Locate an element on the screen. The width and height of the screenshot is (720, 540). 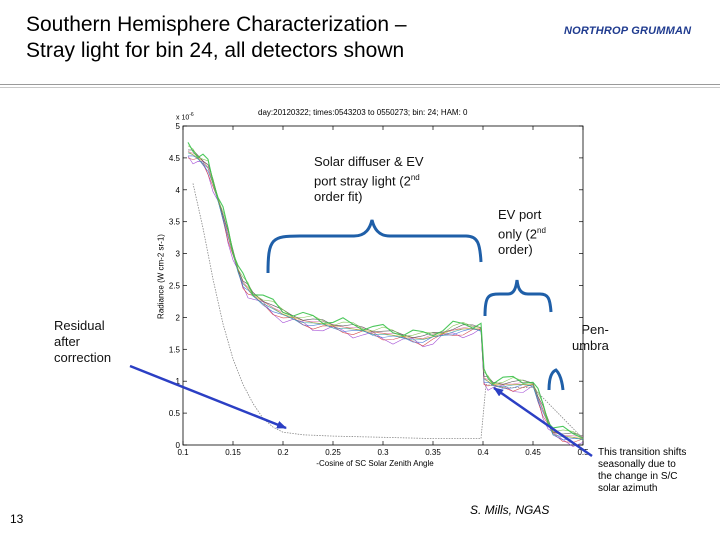
title-divider-secondary is located at coordinates (360, 87).